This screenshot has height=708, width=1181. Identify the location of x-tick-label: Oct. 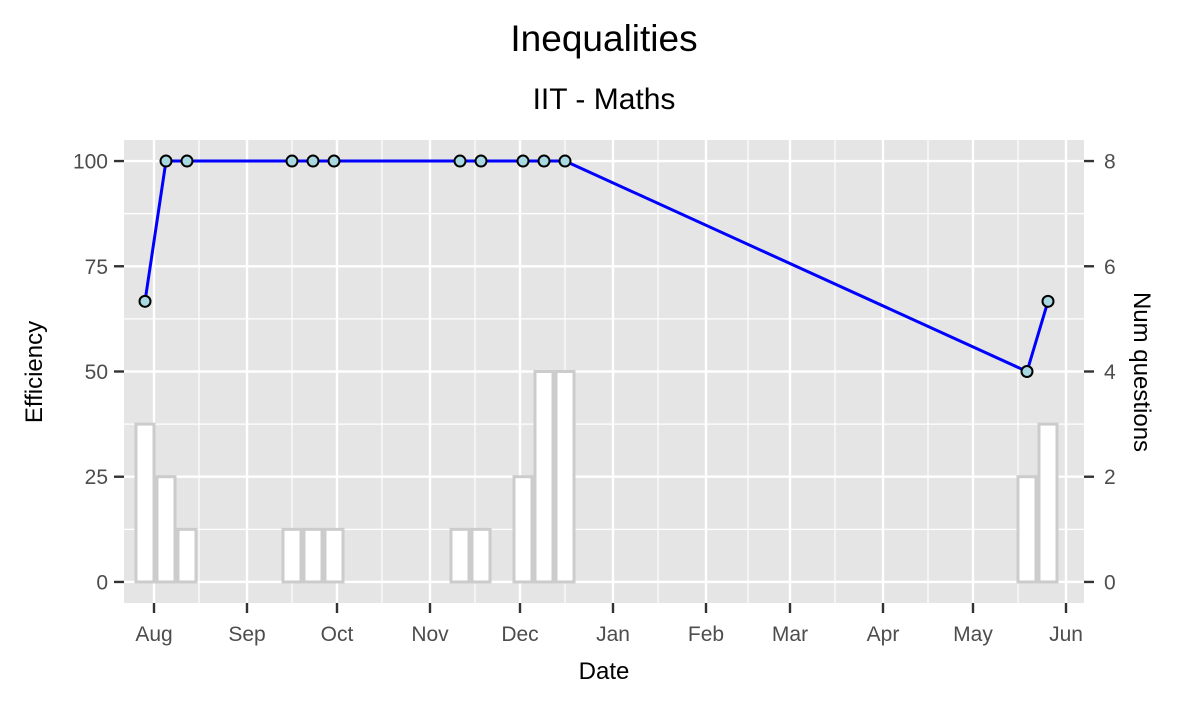
(337, 634).